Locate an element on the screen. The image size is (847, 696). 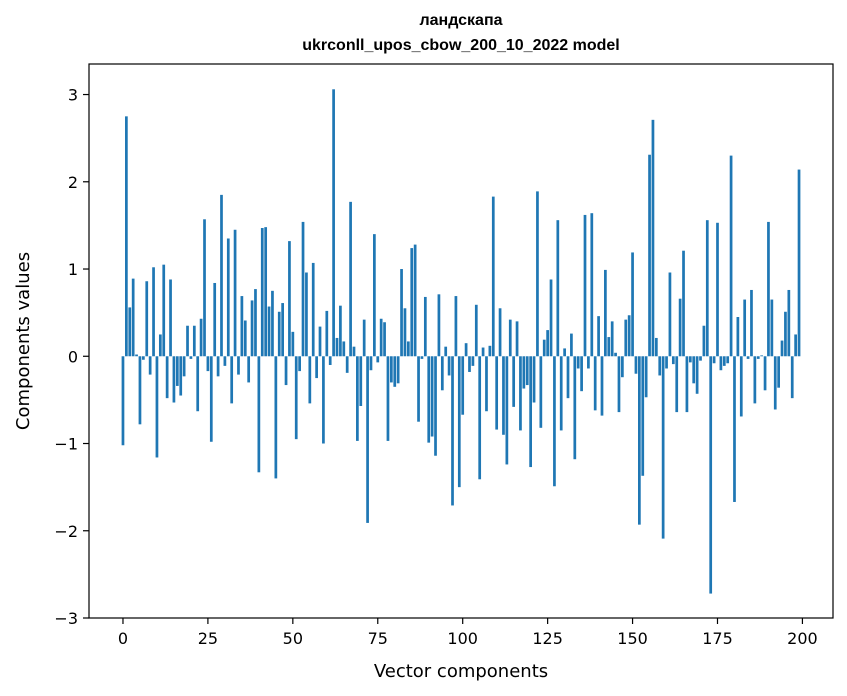
chart-title: ландскапа is located at coordinates (461, 20).